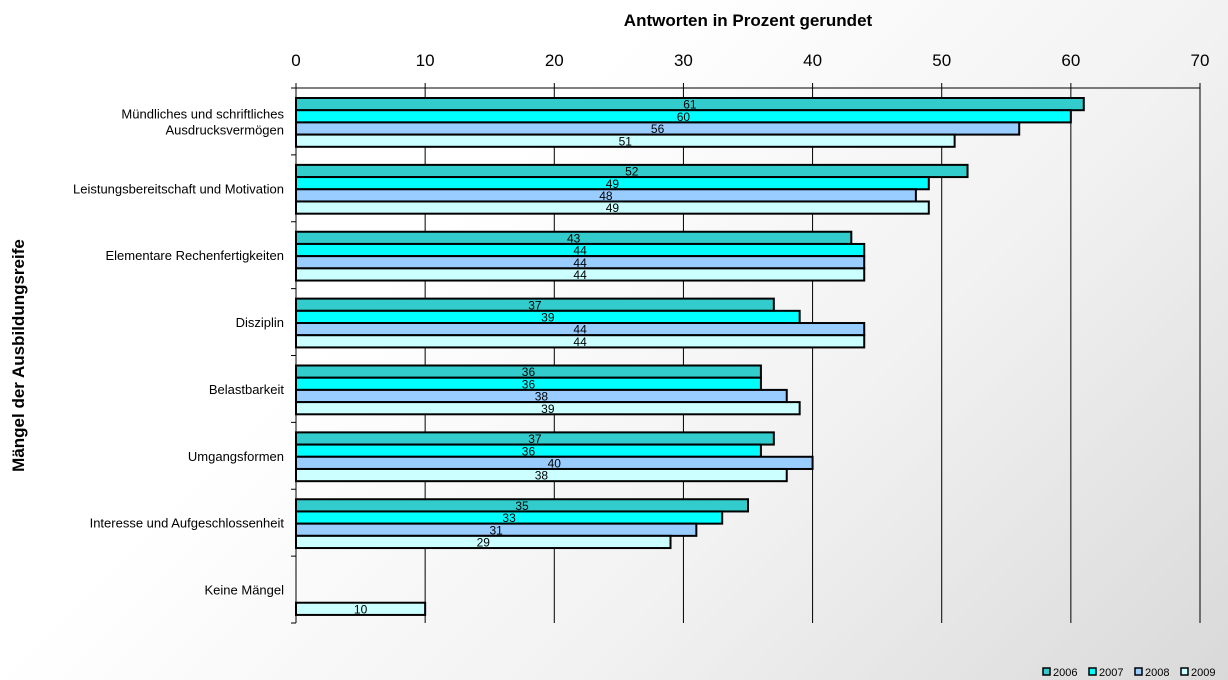 The image size is (1228, 680). I want to click on chart-title: Antworten in Prozent gerundet, so click(748, 20).